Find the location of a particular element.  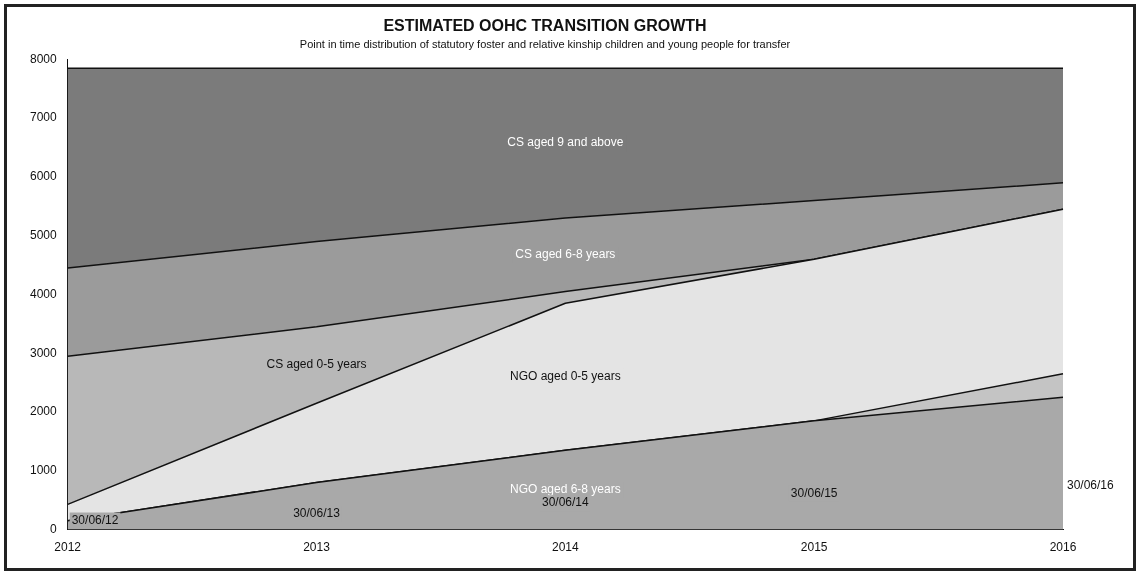

annotation: 30/06/13 is located at coordinates (317, 513).